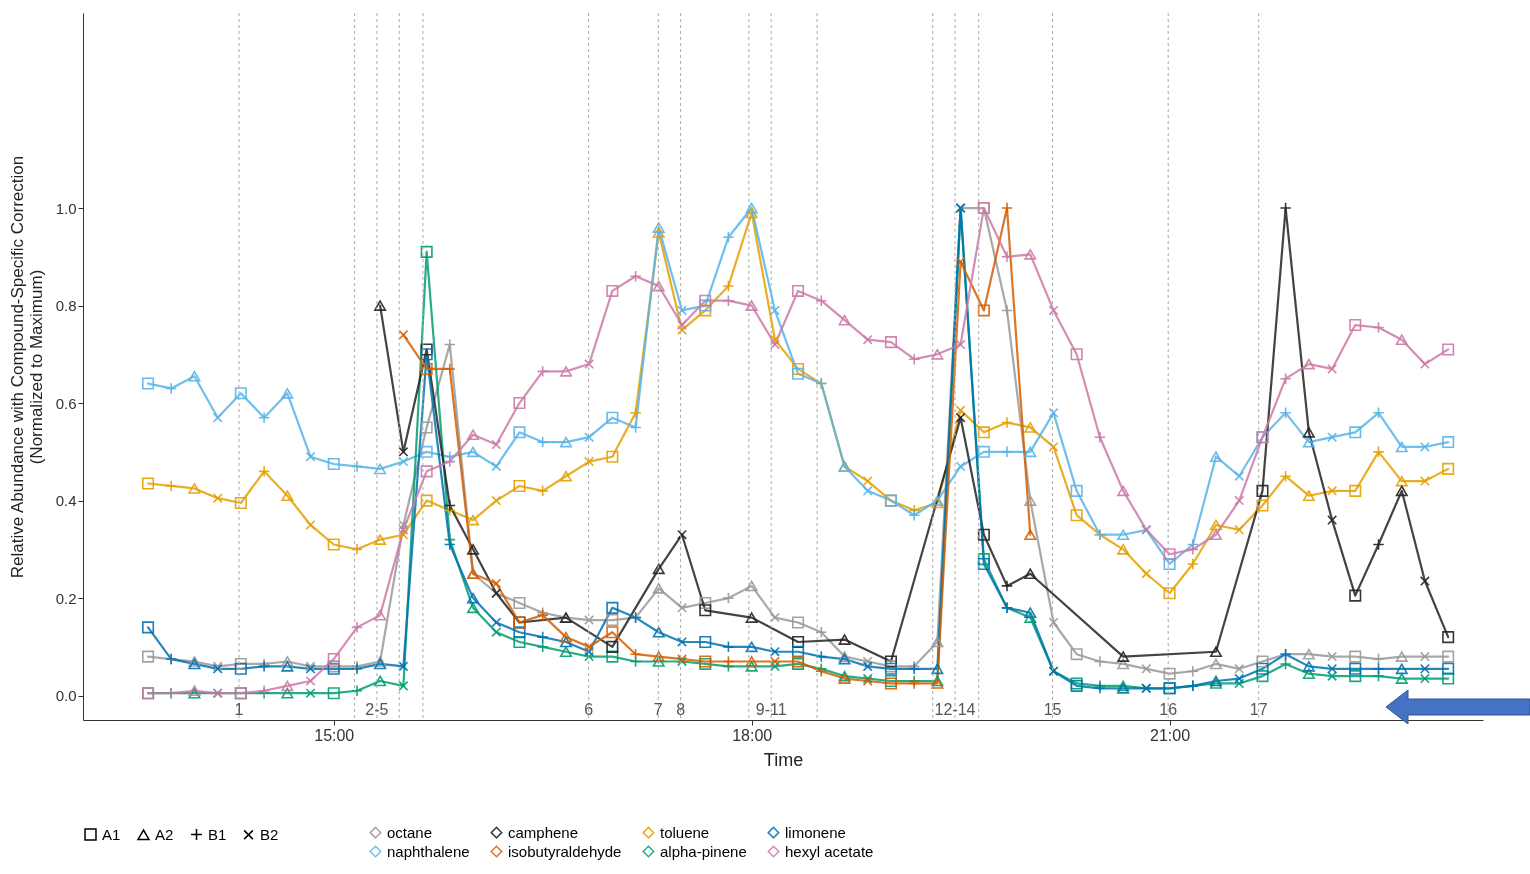 The width and height of the screenshot is (1530, 874). I want to click on x-tick-label: 18:00, so click(752, 735).